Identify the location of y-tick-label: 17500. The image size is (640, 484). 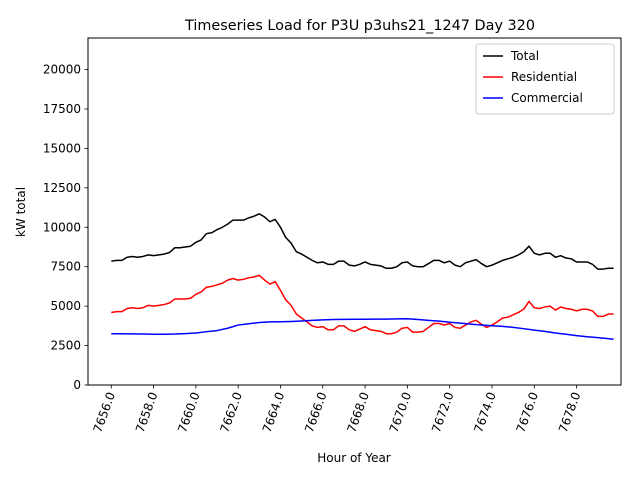
(62, 109).